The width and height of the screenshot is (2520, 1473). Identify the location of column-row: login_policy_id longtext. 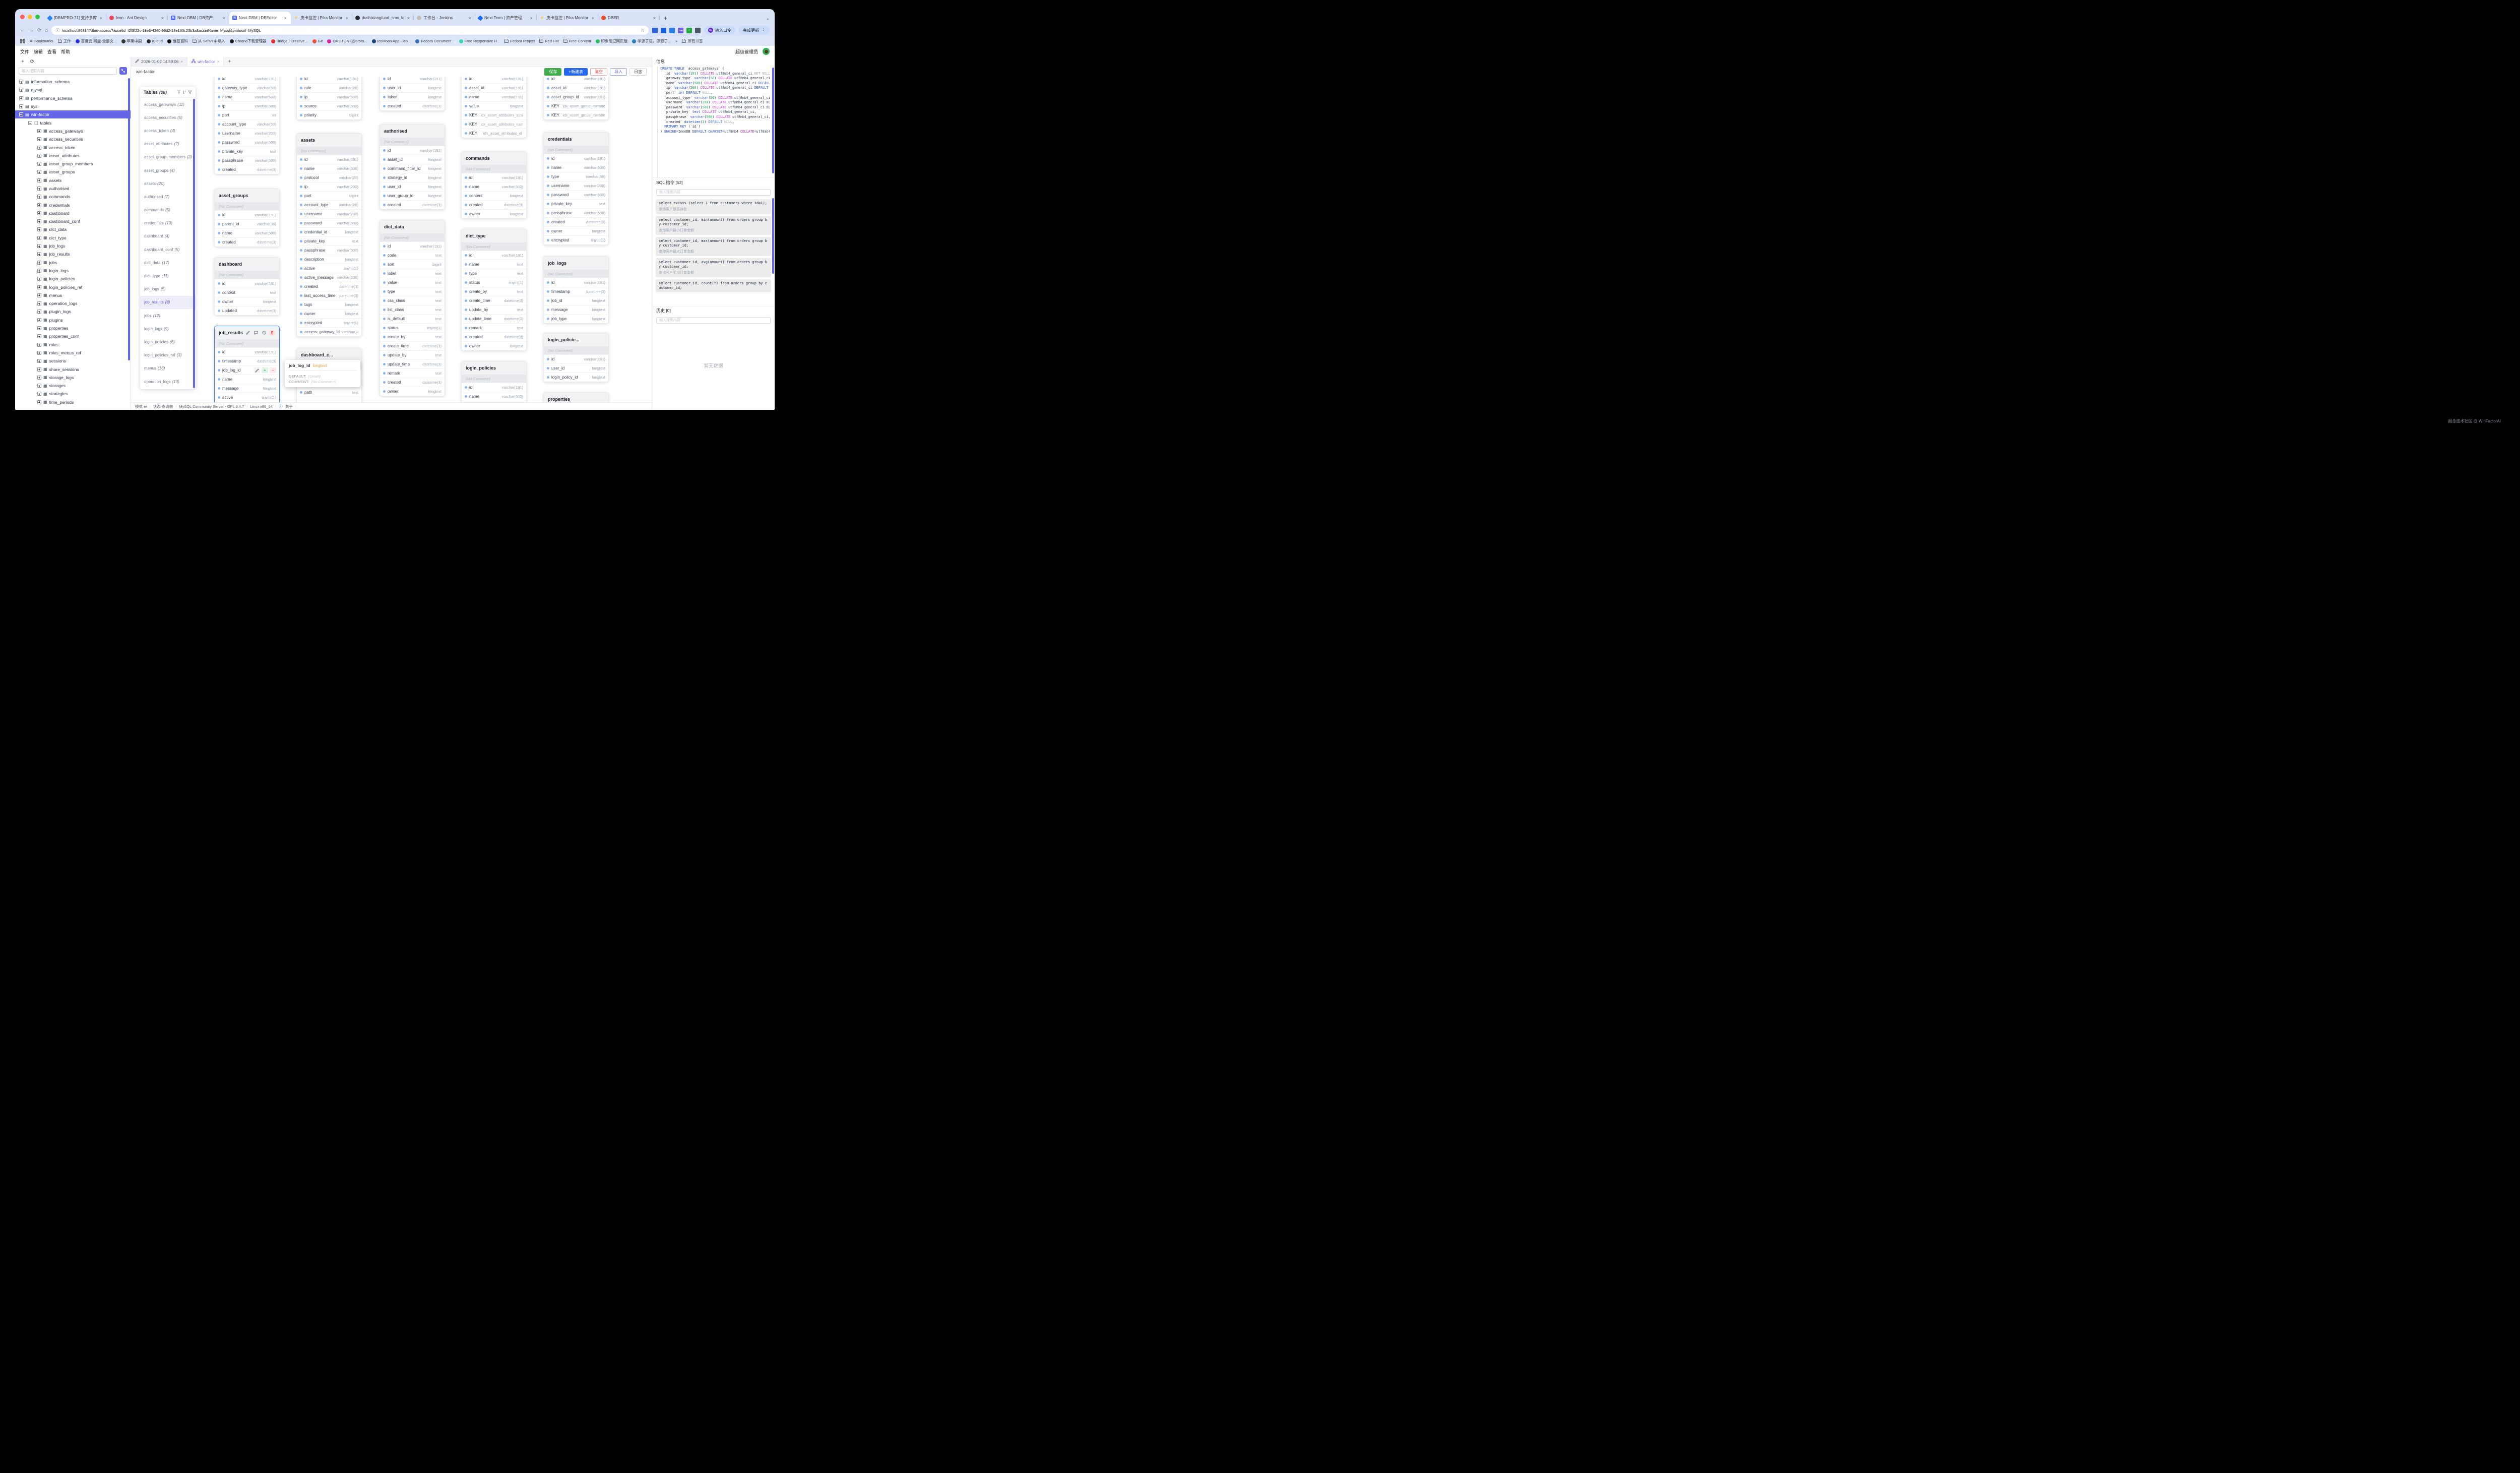
(576, 377).